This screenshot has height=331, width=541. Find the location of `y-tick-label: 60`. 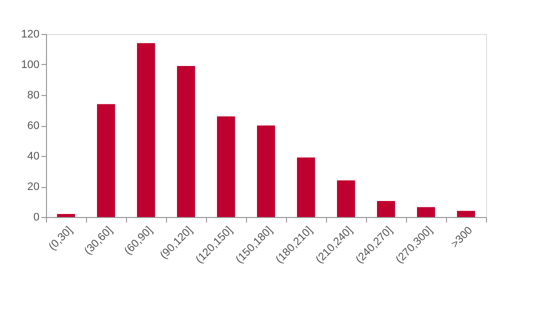

y-tick-label: 60 is located at coordinates (33, 126).